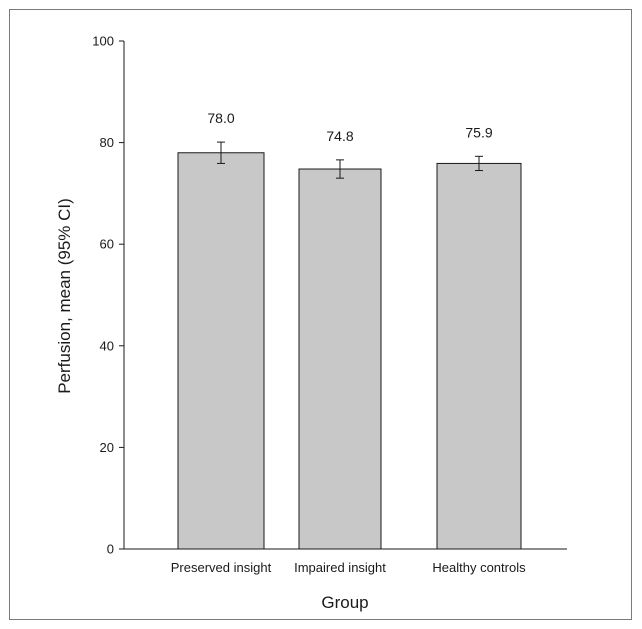  I want to click on y-tick-label: 40, so click(107, 345).